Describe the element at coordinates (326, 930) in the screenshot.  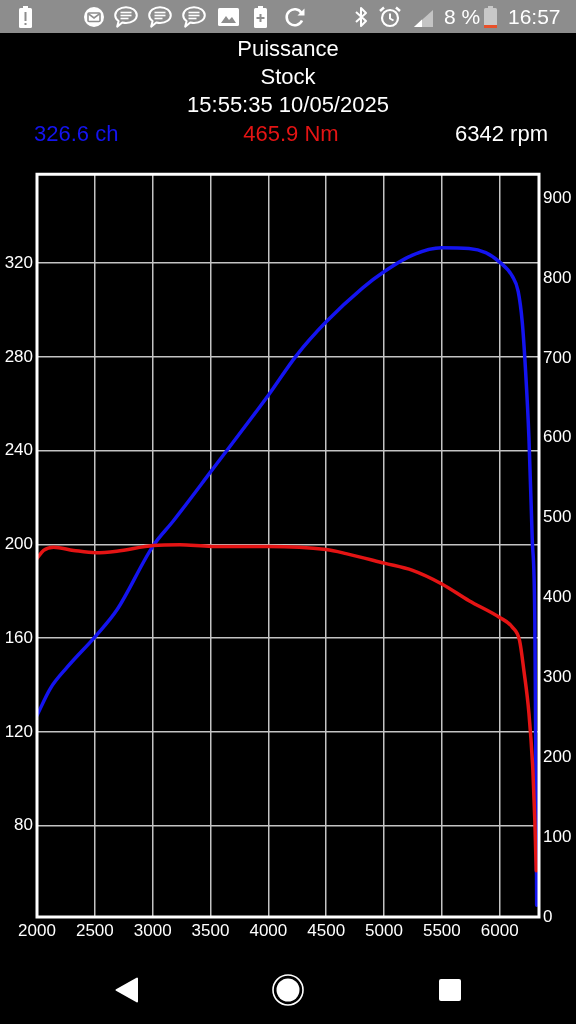
I see `x-tick-label: 4500` at that location.